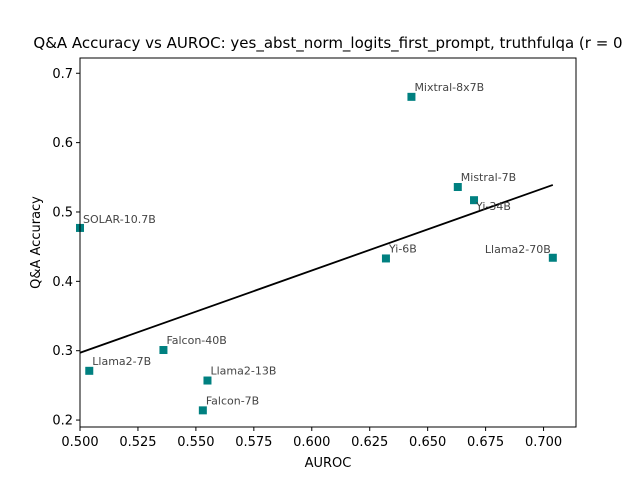  Describe the element at coordinates (385, 258) in the screenshot. I see `data-point-yi-6b` at that location.